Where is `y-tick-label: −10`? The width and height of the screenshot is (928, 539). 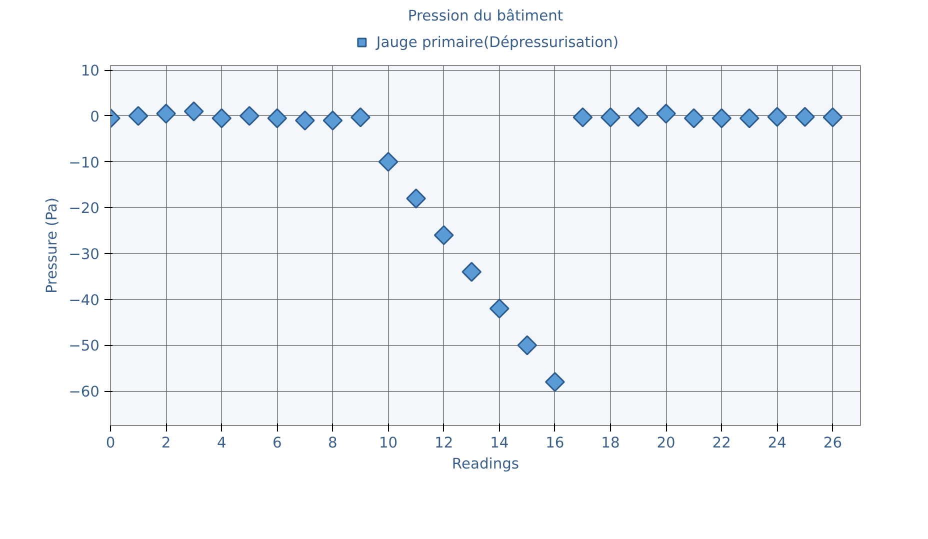 y-tick-label: −10 is located at coordinates (84, 163).